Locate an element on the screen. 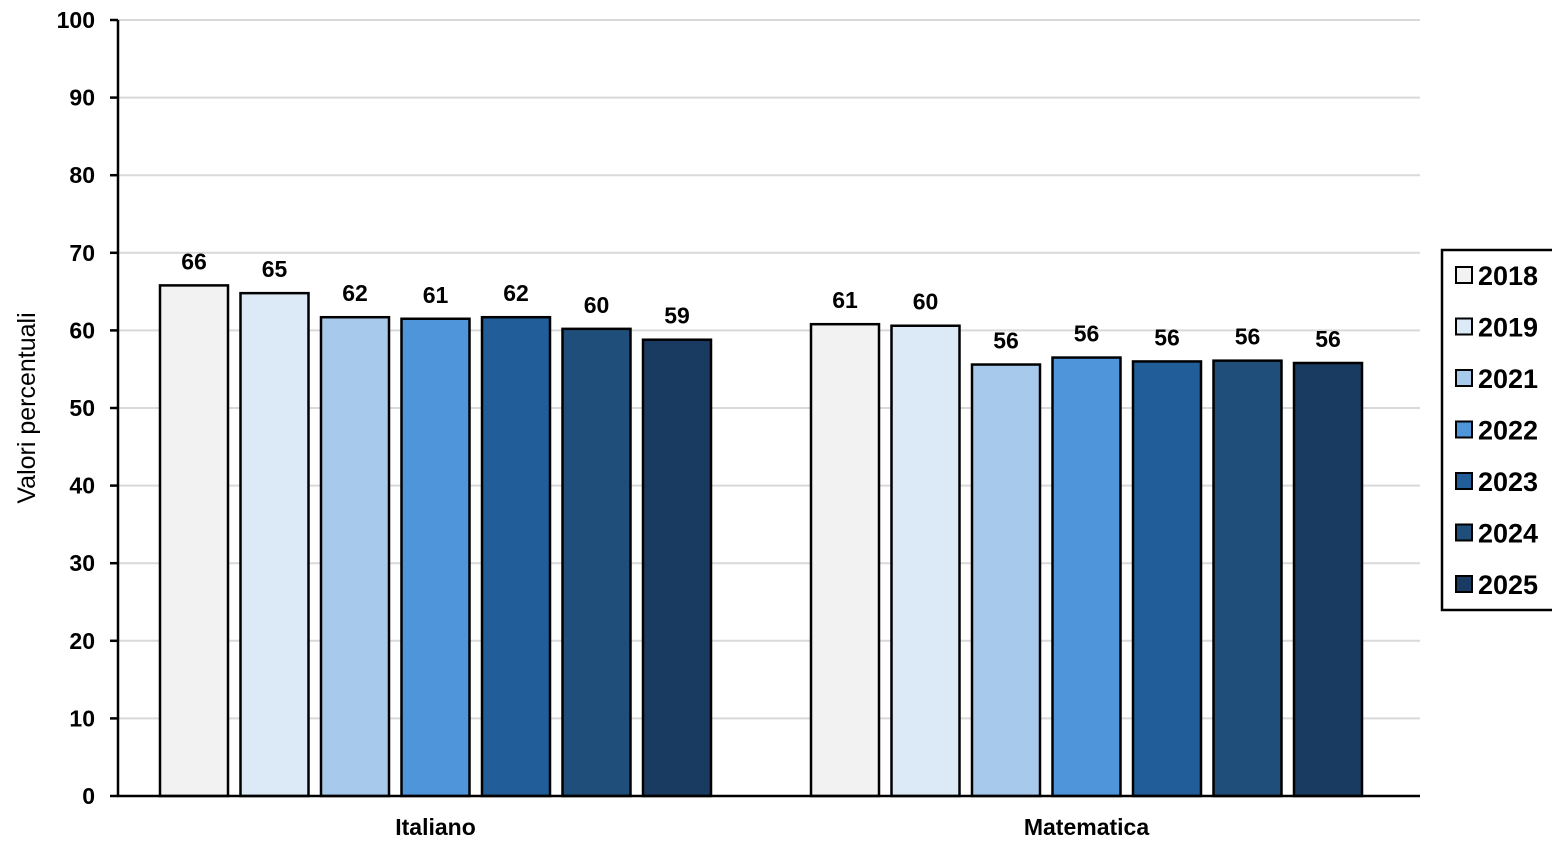 Image resolution: width=1552 pixels, height=842 pixels. legend-swatch-2025 is located at coordinates (1464, 584).